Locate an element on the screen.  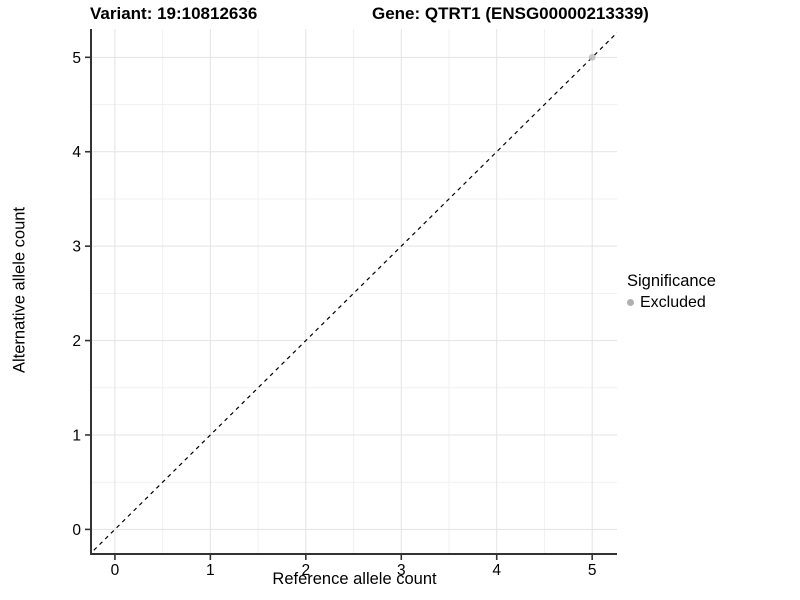
x-tick-label: 5 is located at coordinates (592, 570).